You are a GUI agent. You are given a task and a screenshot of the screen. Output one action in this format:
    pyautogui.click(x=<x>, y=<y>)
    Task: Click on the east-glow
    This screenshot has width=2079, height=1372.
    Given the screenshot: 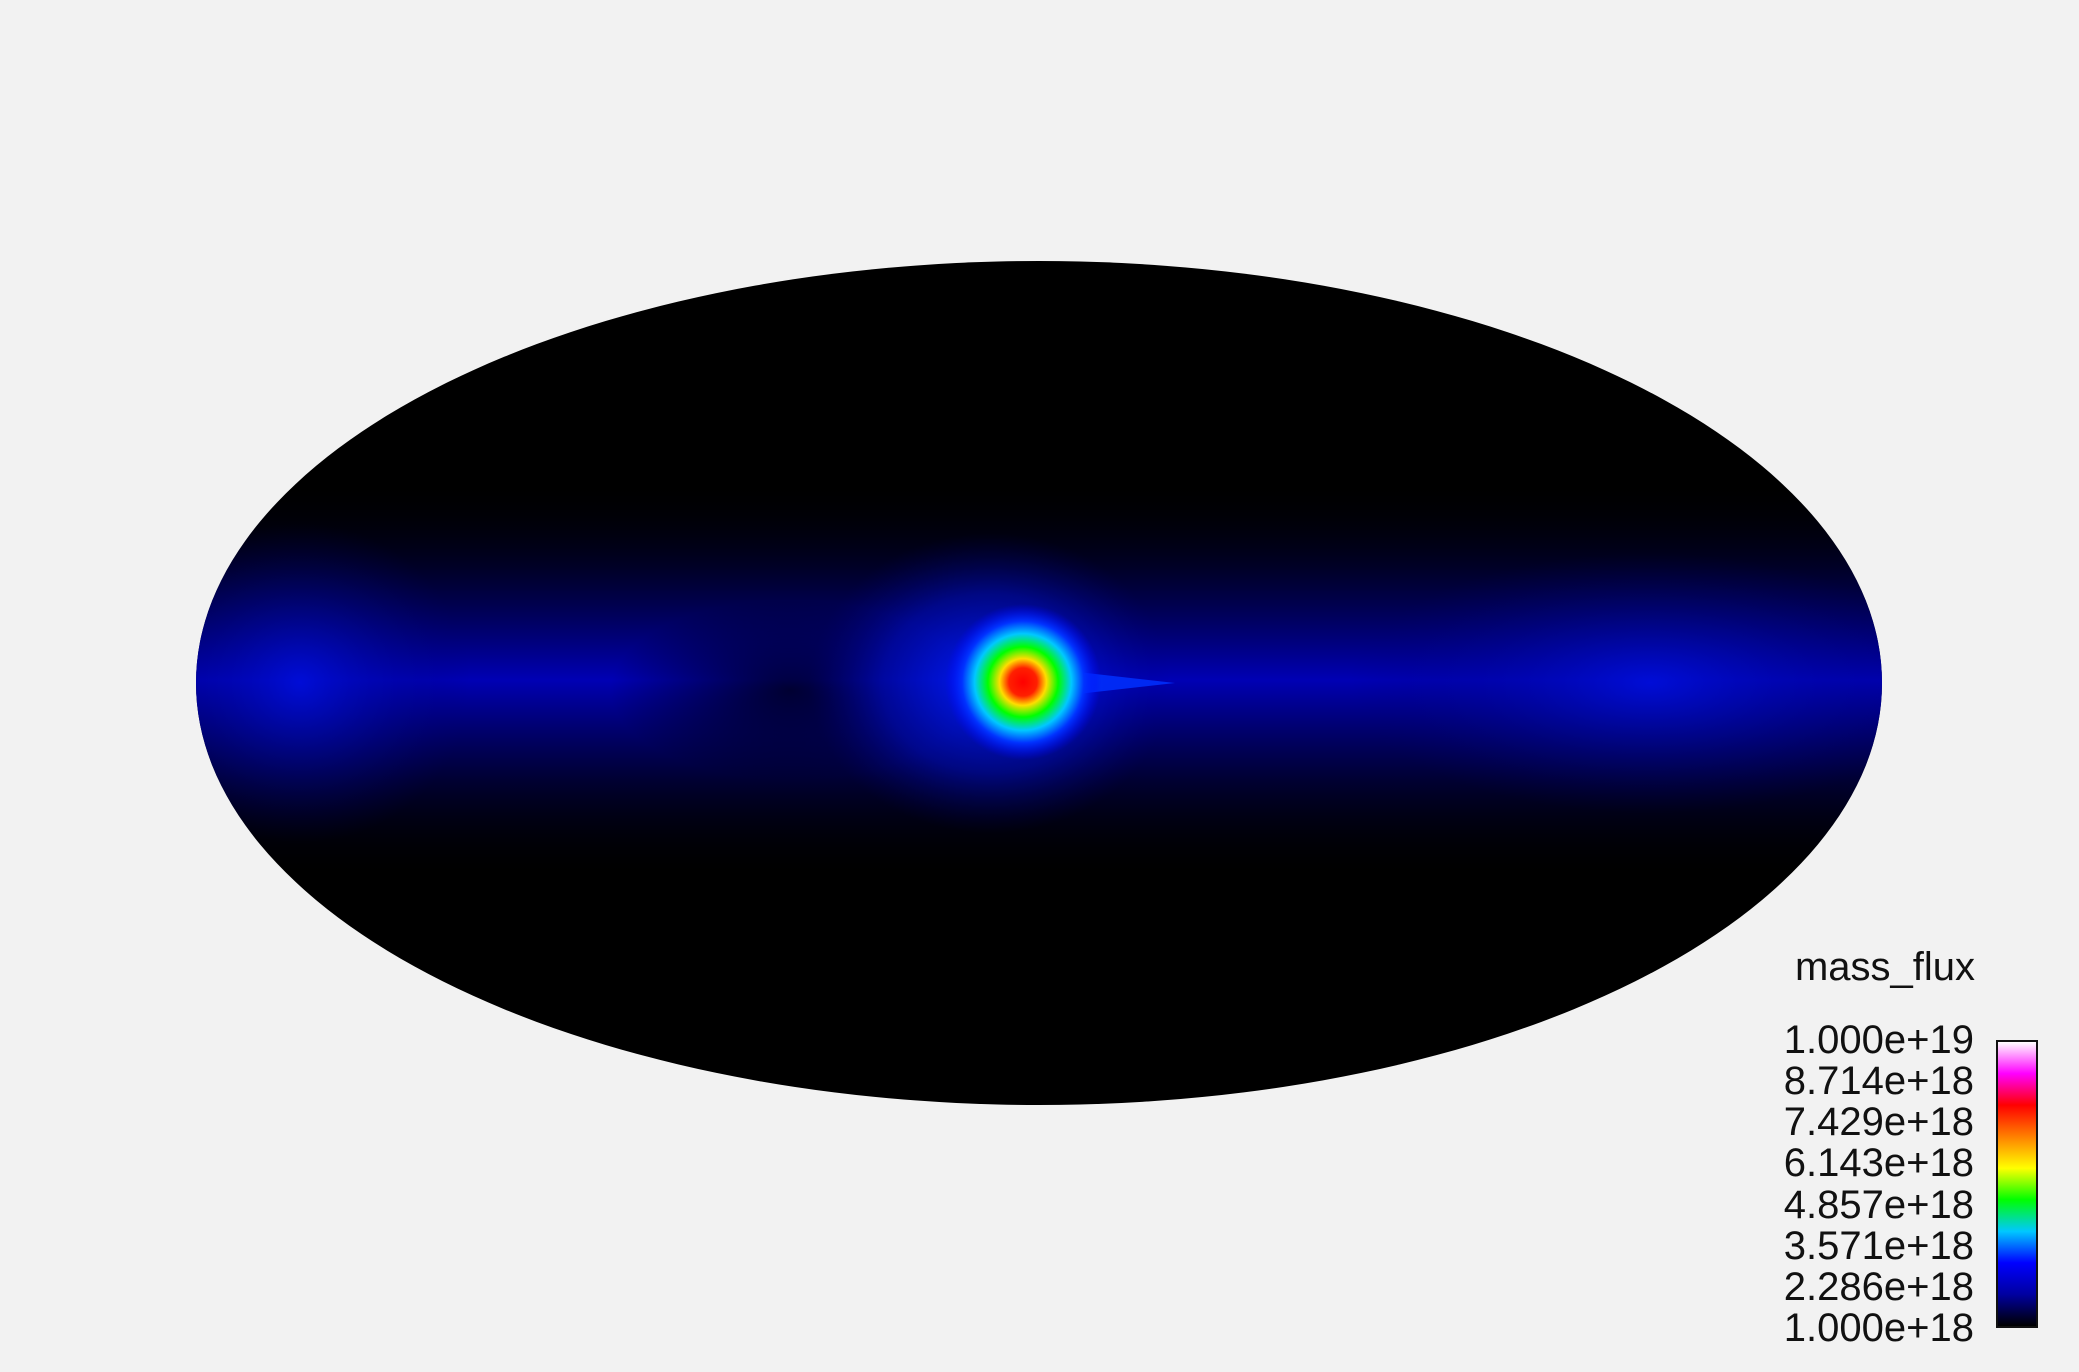 What is the action you would take?
    pyautogui.click(x=333, y=683)
    